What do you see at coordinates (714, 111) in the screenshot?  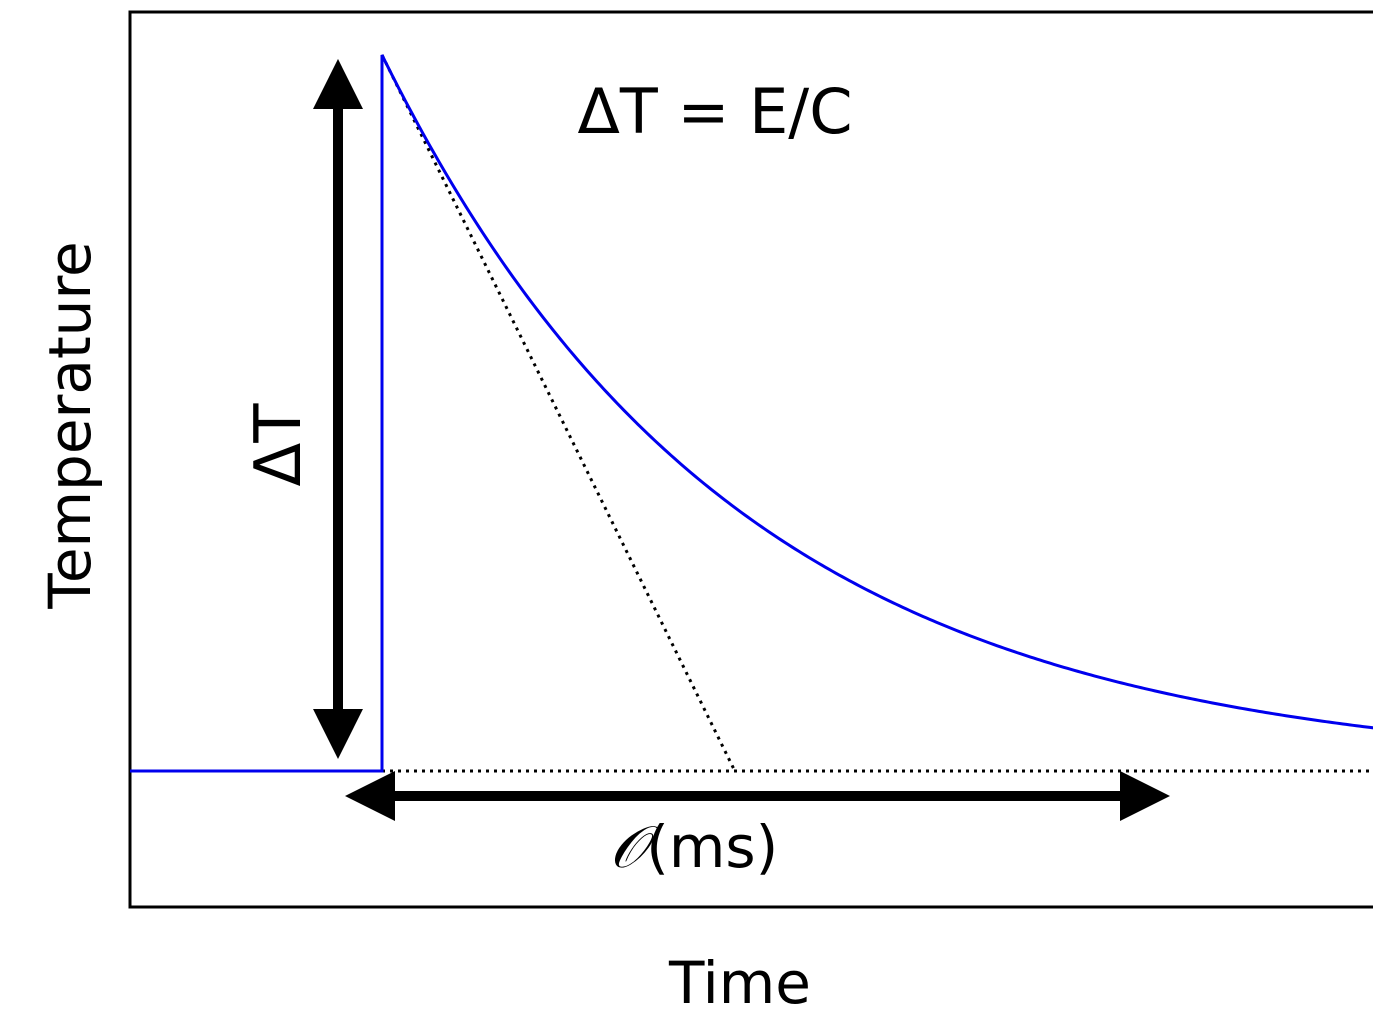 I see `equation-annotation: ΔT = E/C` at bounding box center [714, 111].